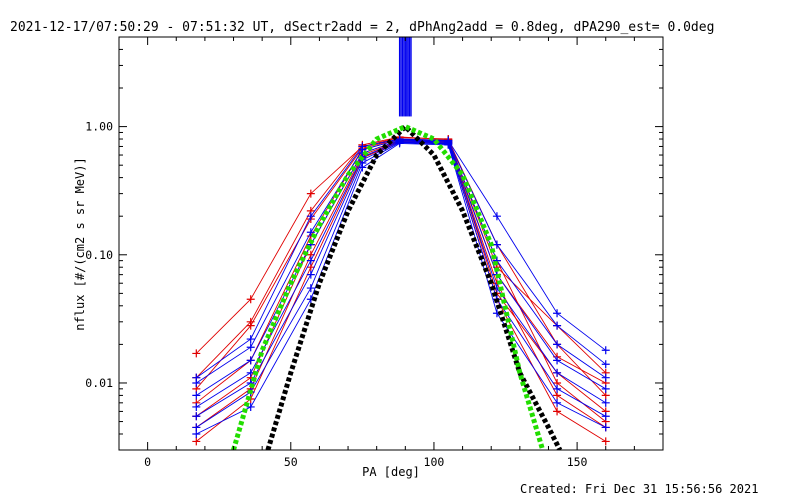  I want to click on x-tick-label: 100, so click(434, 462).